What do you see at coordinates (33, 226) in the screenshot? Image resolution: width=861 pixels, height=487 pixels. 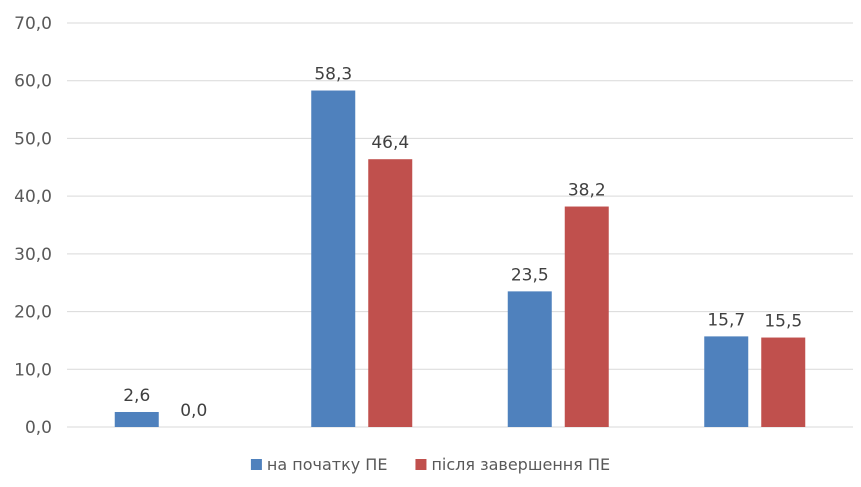 I see `y-axis-ticks: 0,0 10,0 20,0 30,0 40,0 50,0 60,0 70,0` at bounding box center [33, 226].